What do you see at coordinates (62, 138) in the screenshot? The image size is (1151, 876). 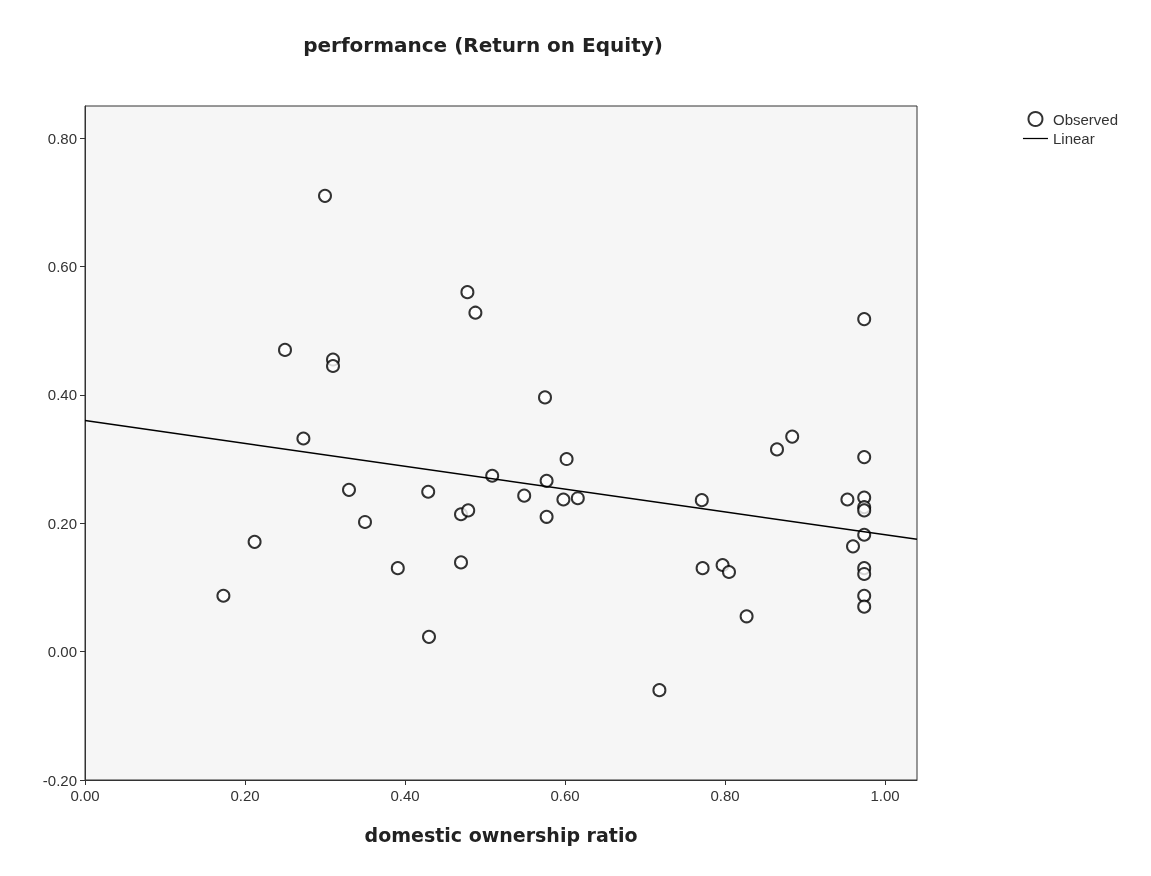 I see `y-tick-label: 0.80` at bounding box center [62, 138].